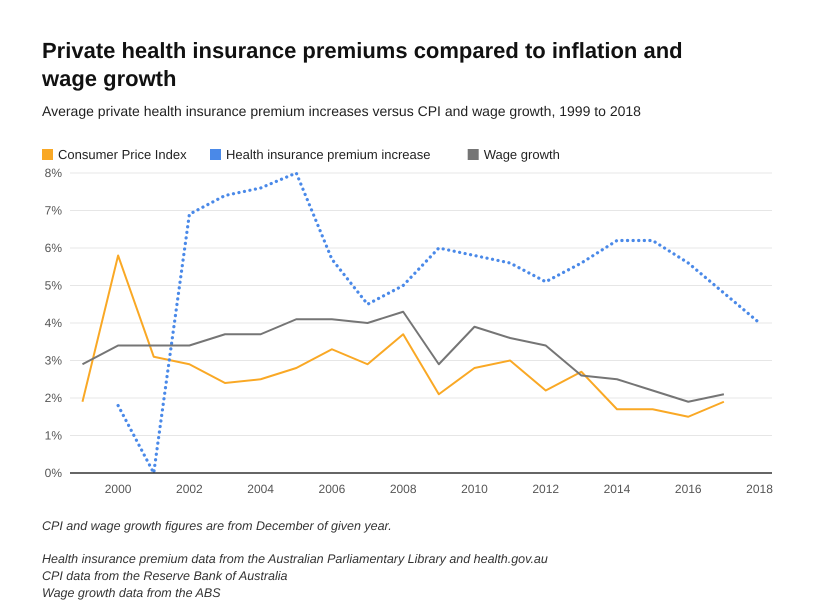  I want to click on x-tick-label: 2002, so click(190, 489).